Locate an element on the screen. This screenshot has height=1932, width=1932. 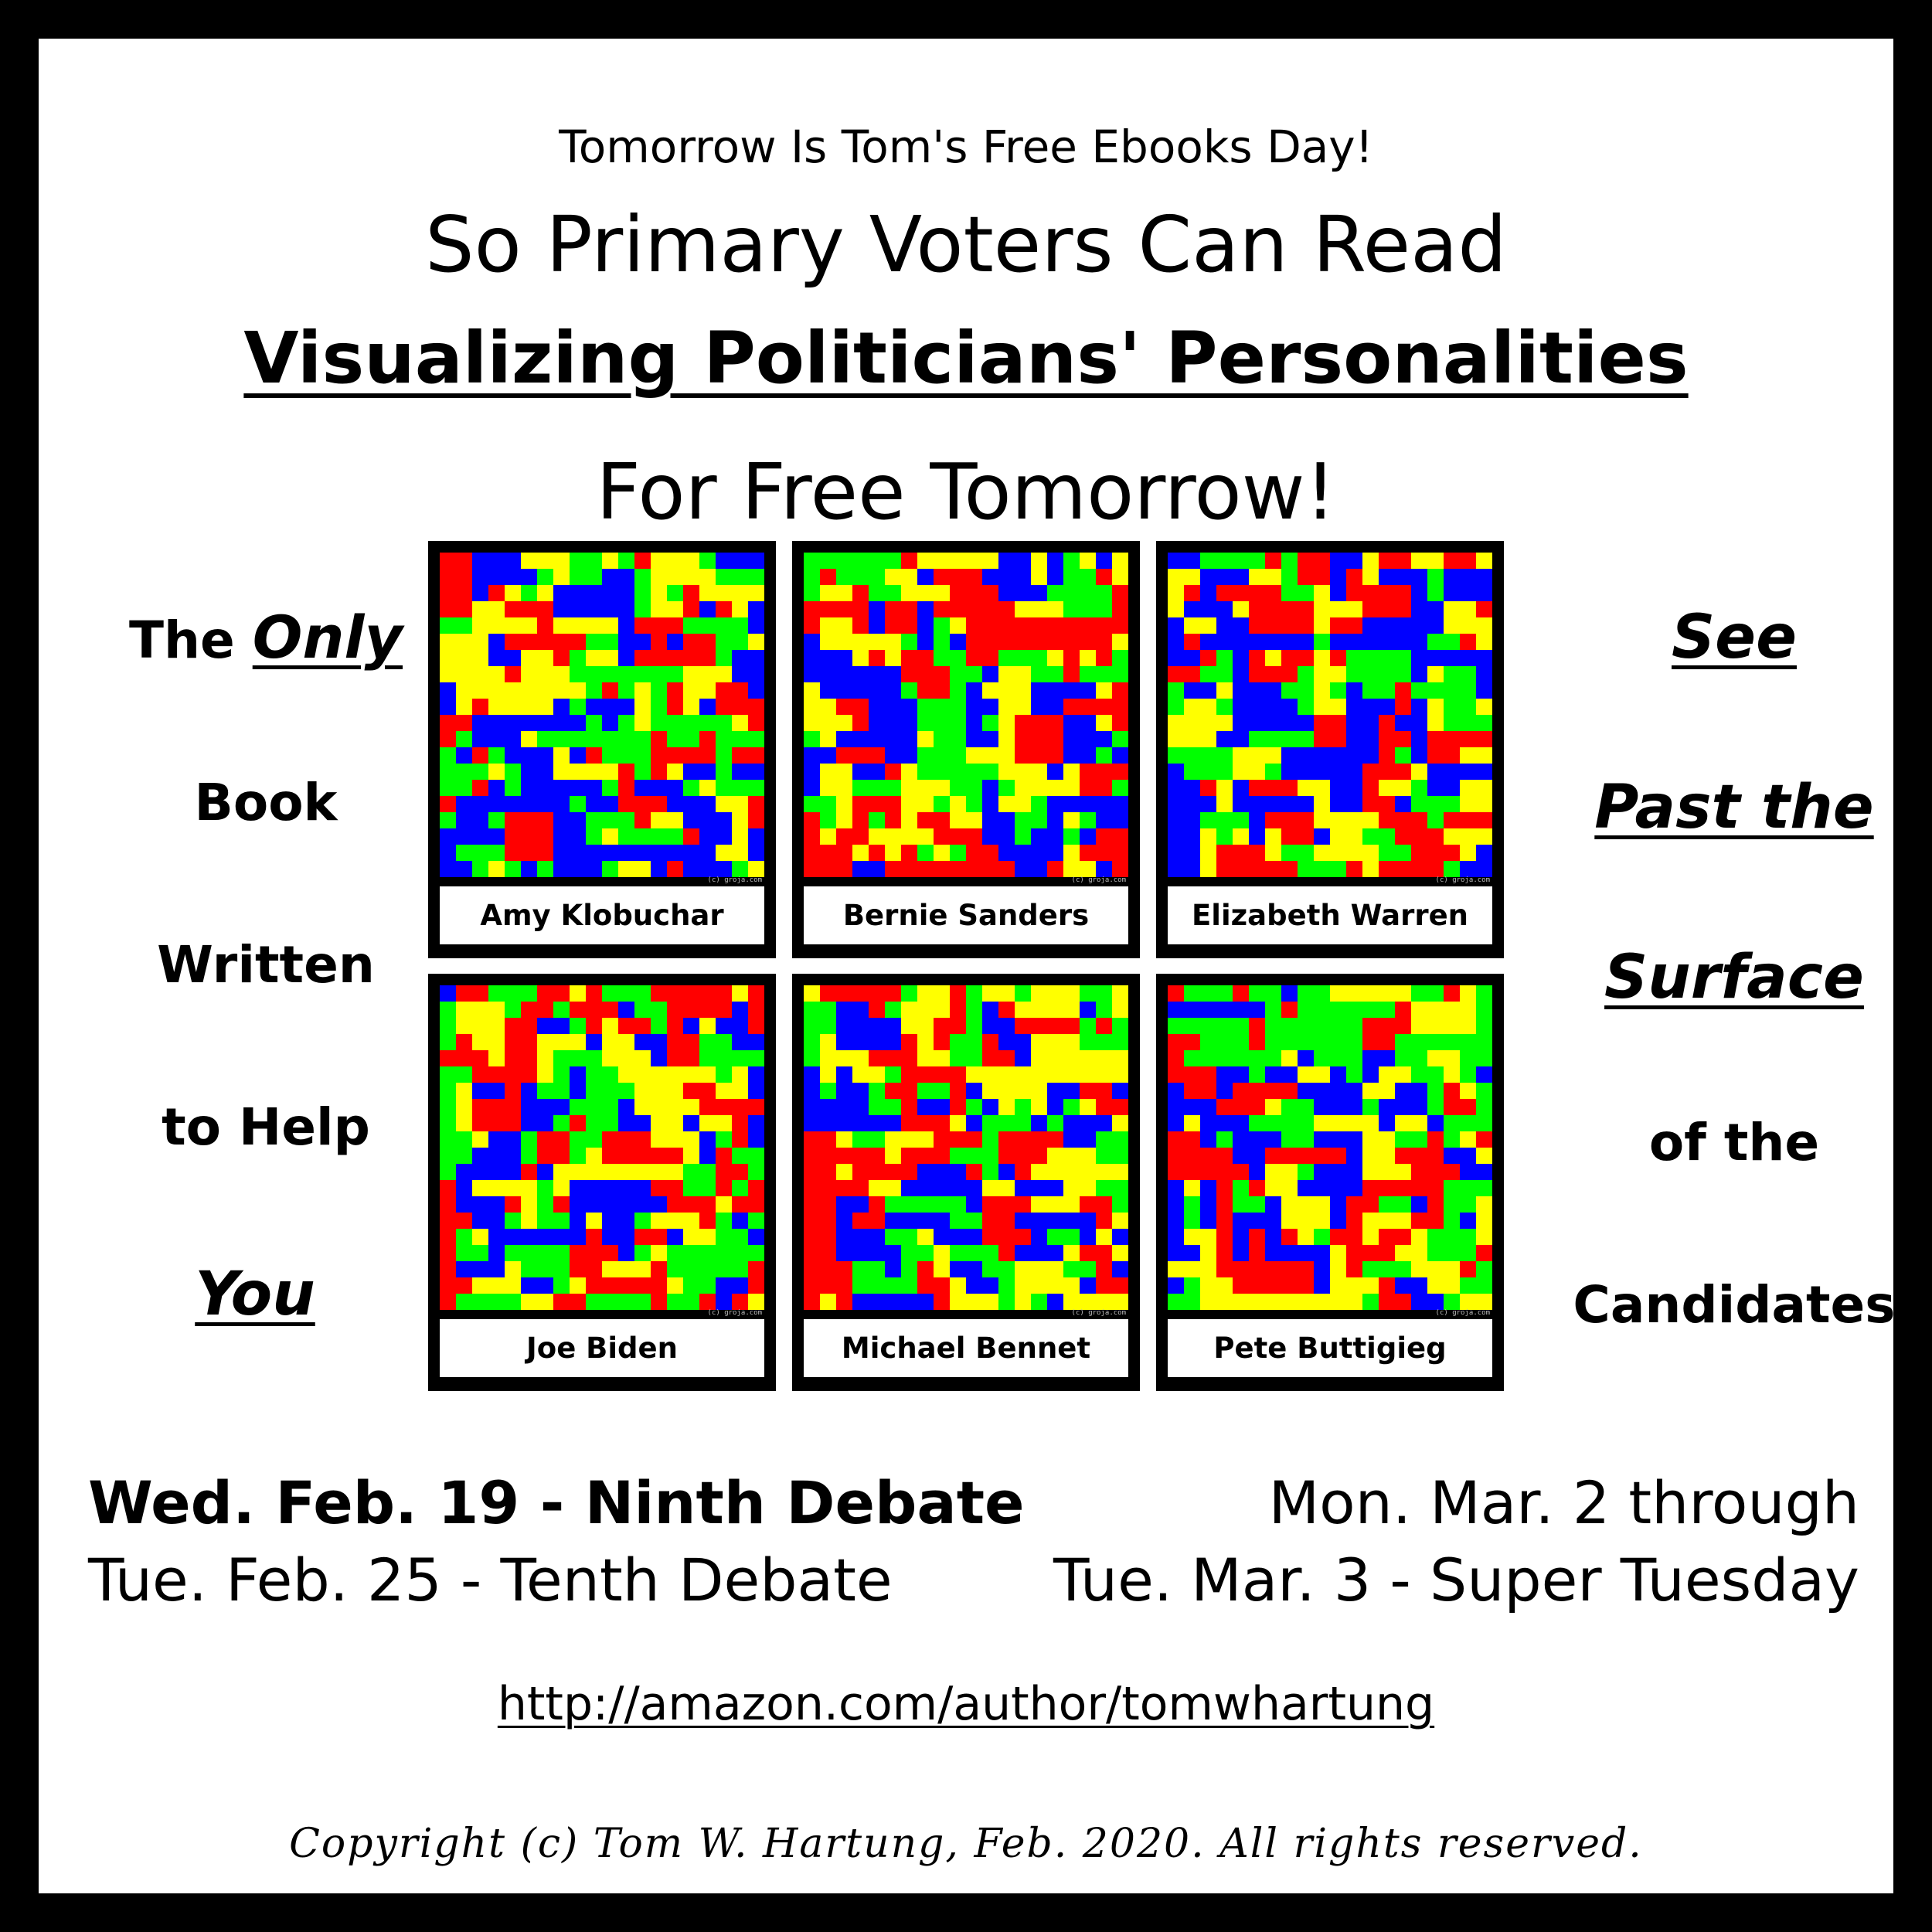
right-of-the: of the is located at coordinates (1734, 1142).